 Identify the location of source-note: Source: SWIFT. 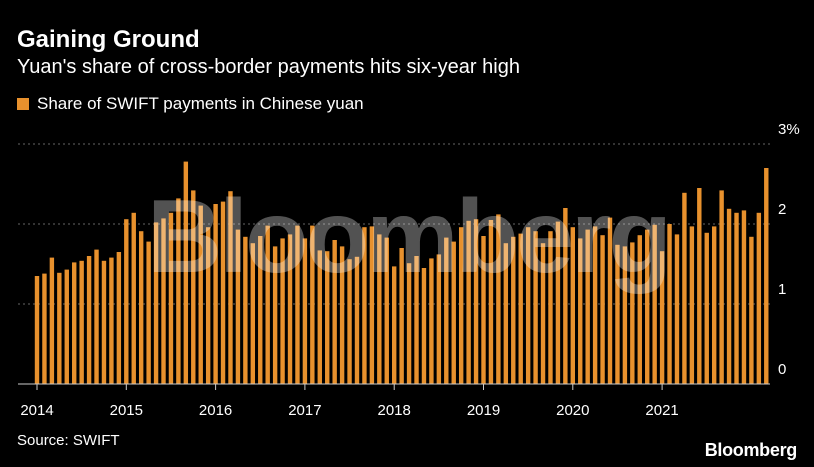
(68, 440).